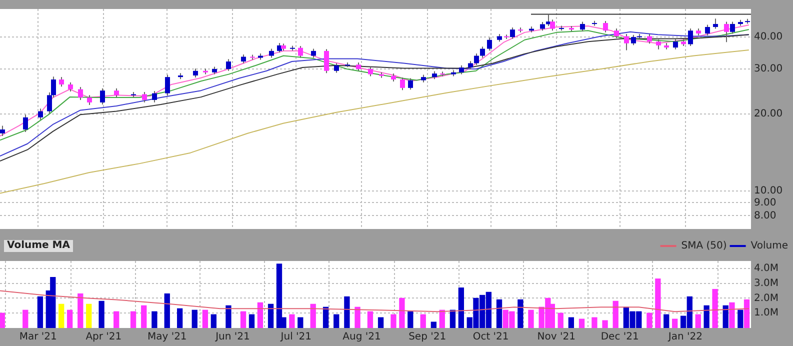 Image resolution: width=793 pixels, height=346 pixels. I want to click on y-tick-label: 20.00, so click(768, 114).